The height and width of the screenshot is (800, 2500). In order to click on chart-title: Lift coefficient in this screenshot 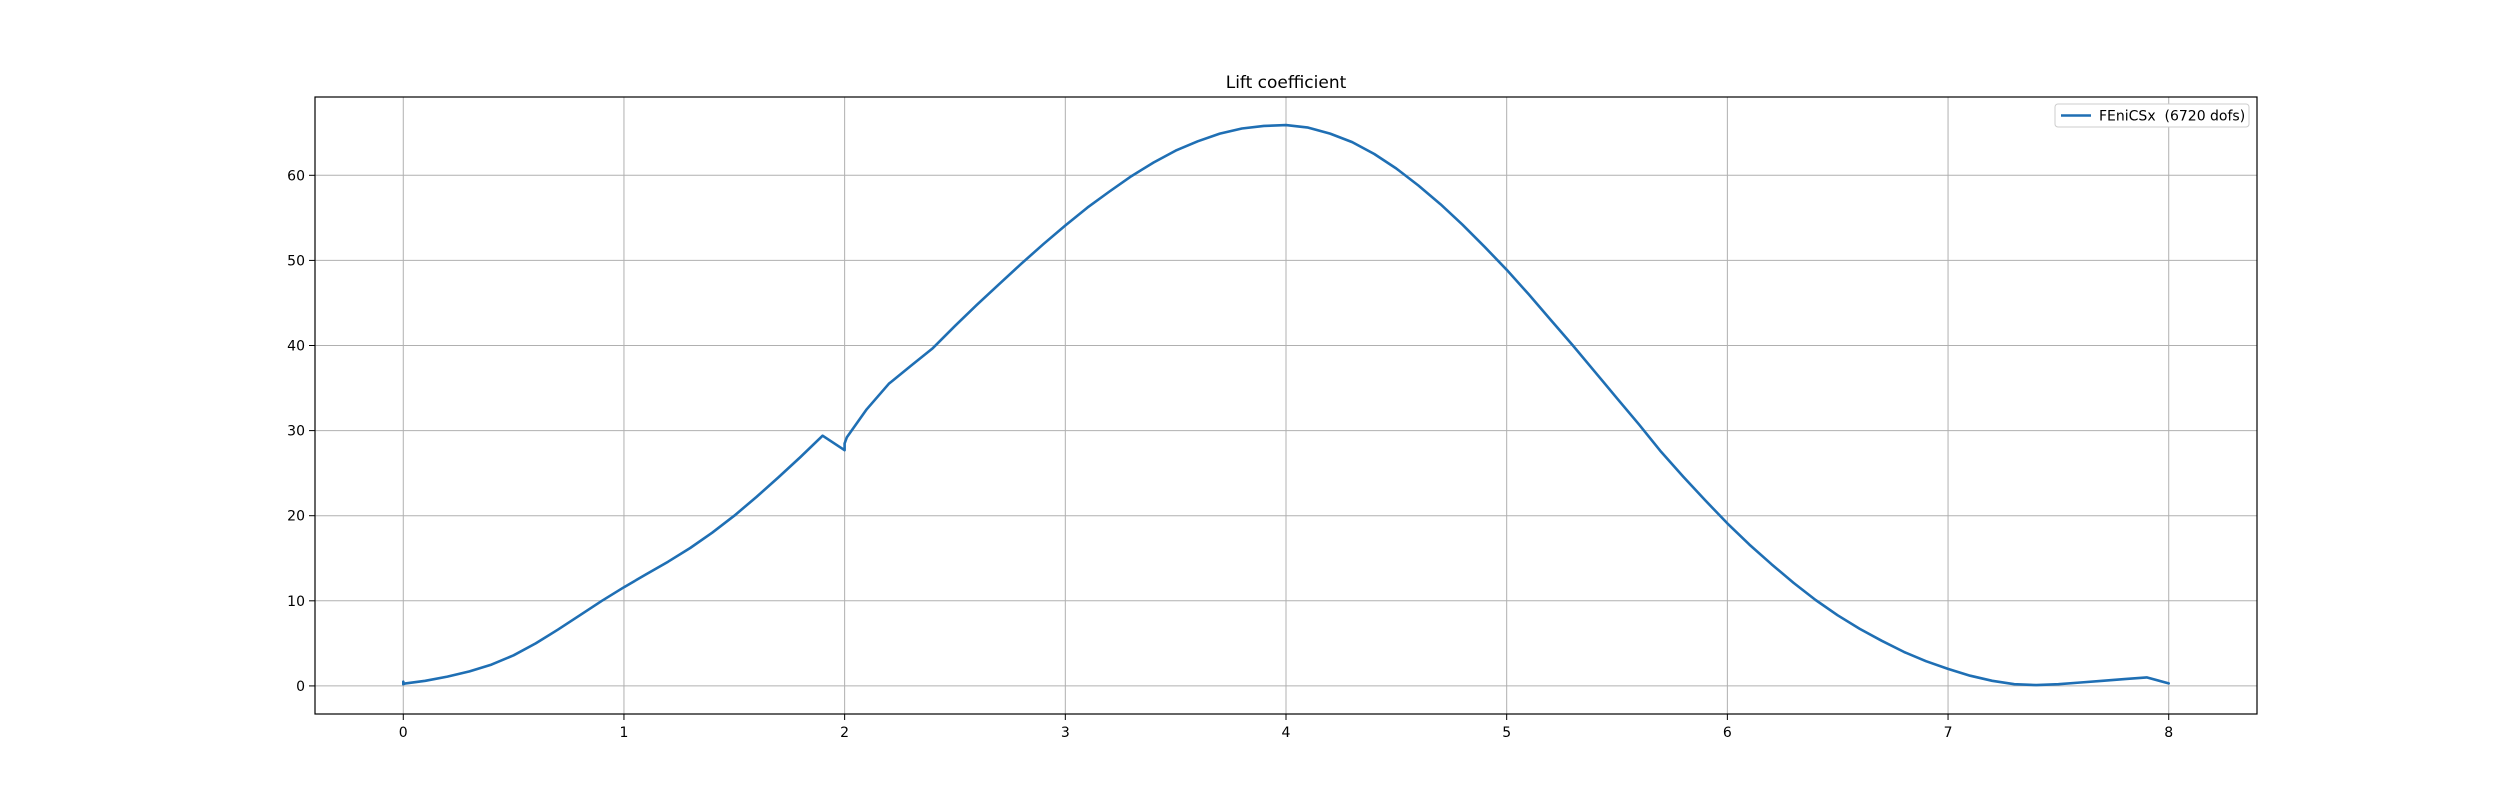, I will do `click(1286, 83)`.